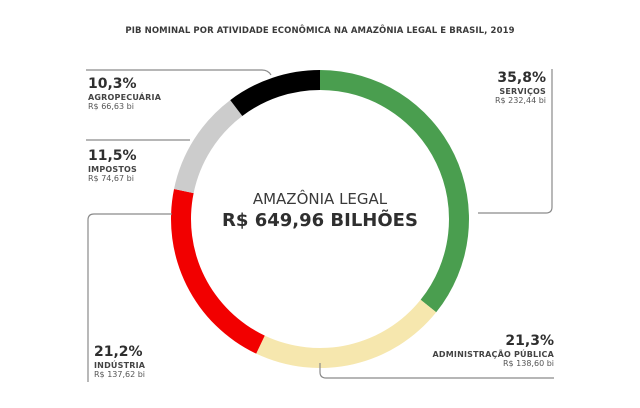  Describe the element at coordinates (129, 297) in the screenshot. I see `leader-line-industria` at that location.